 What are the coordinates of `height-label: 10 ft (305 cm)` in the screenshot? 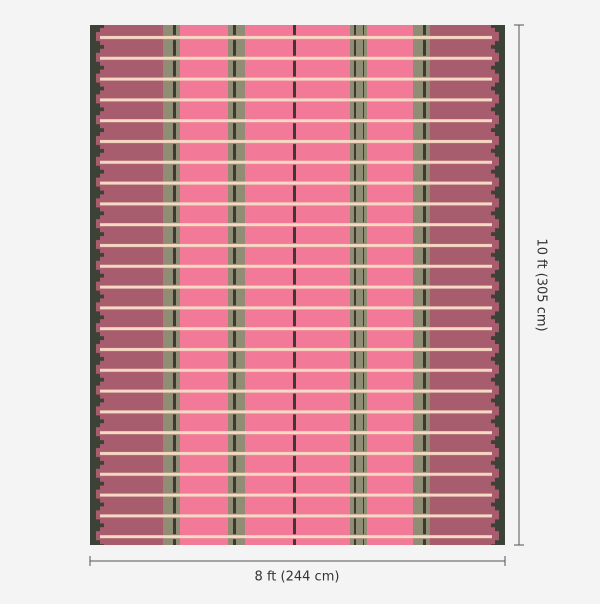 It's located at (541, 284).